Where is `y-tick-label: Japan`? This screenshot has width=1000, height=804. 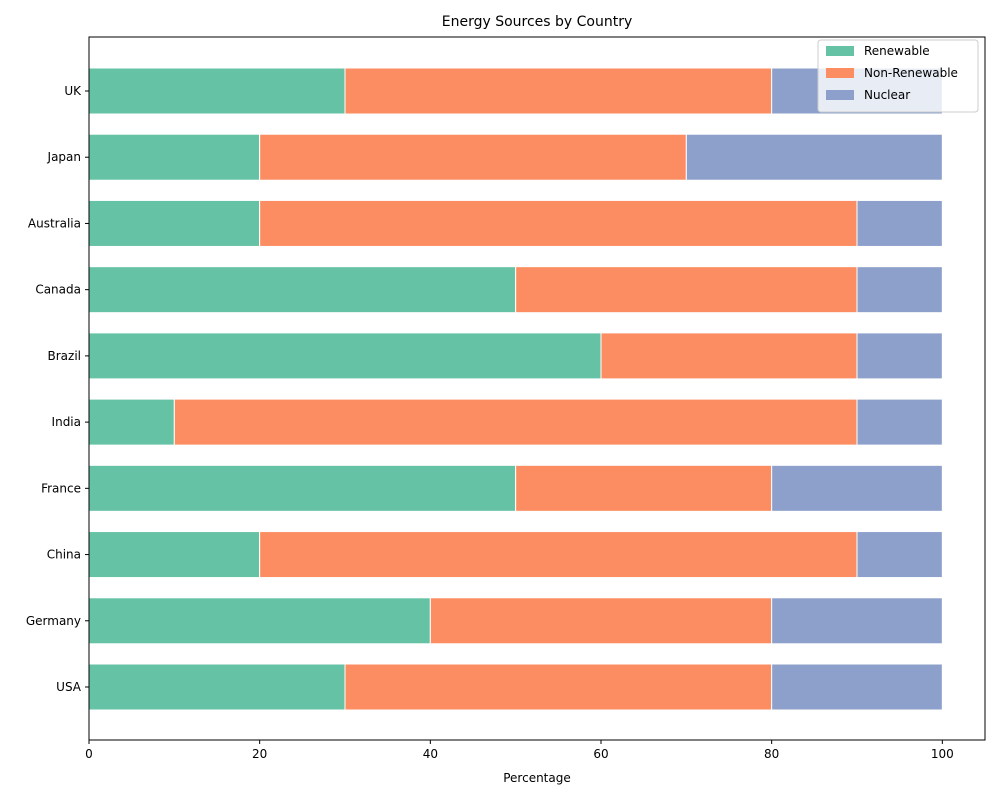
y-tick-label: Japan is located at coordinates (64, 157).